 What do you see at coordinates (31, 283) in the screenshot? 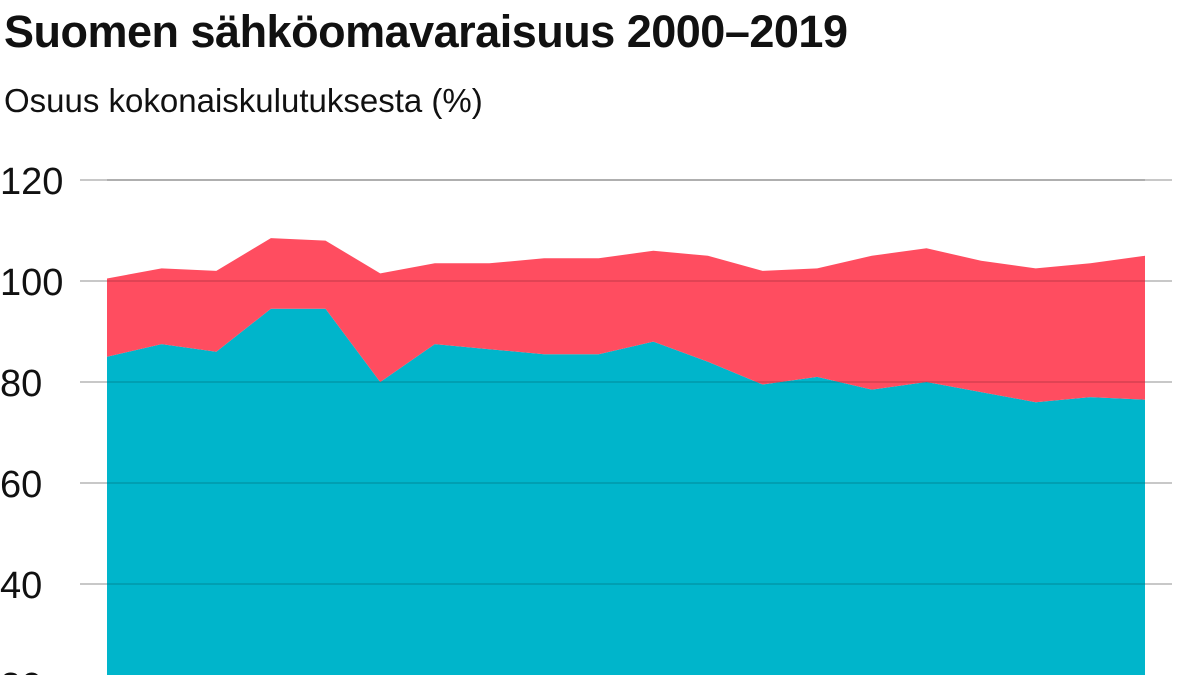
I see `y-tick-label-100: 100` at bounding box center [31, 283].